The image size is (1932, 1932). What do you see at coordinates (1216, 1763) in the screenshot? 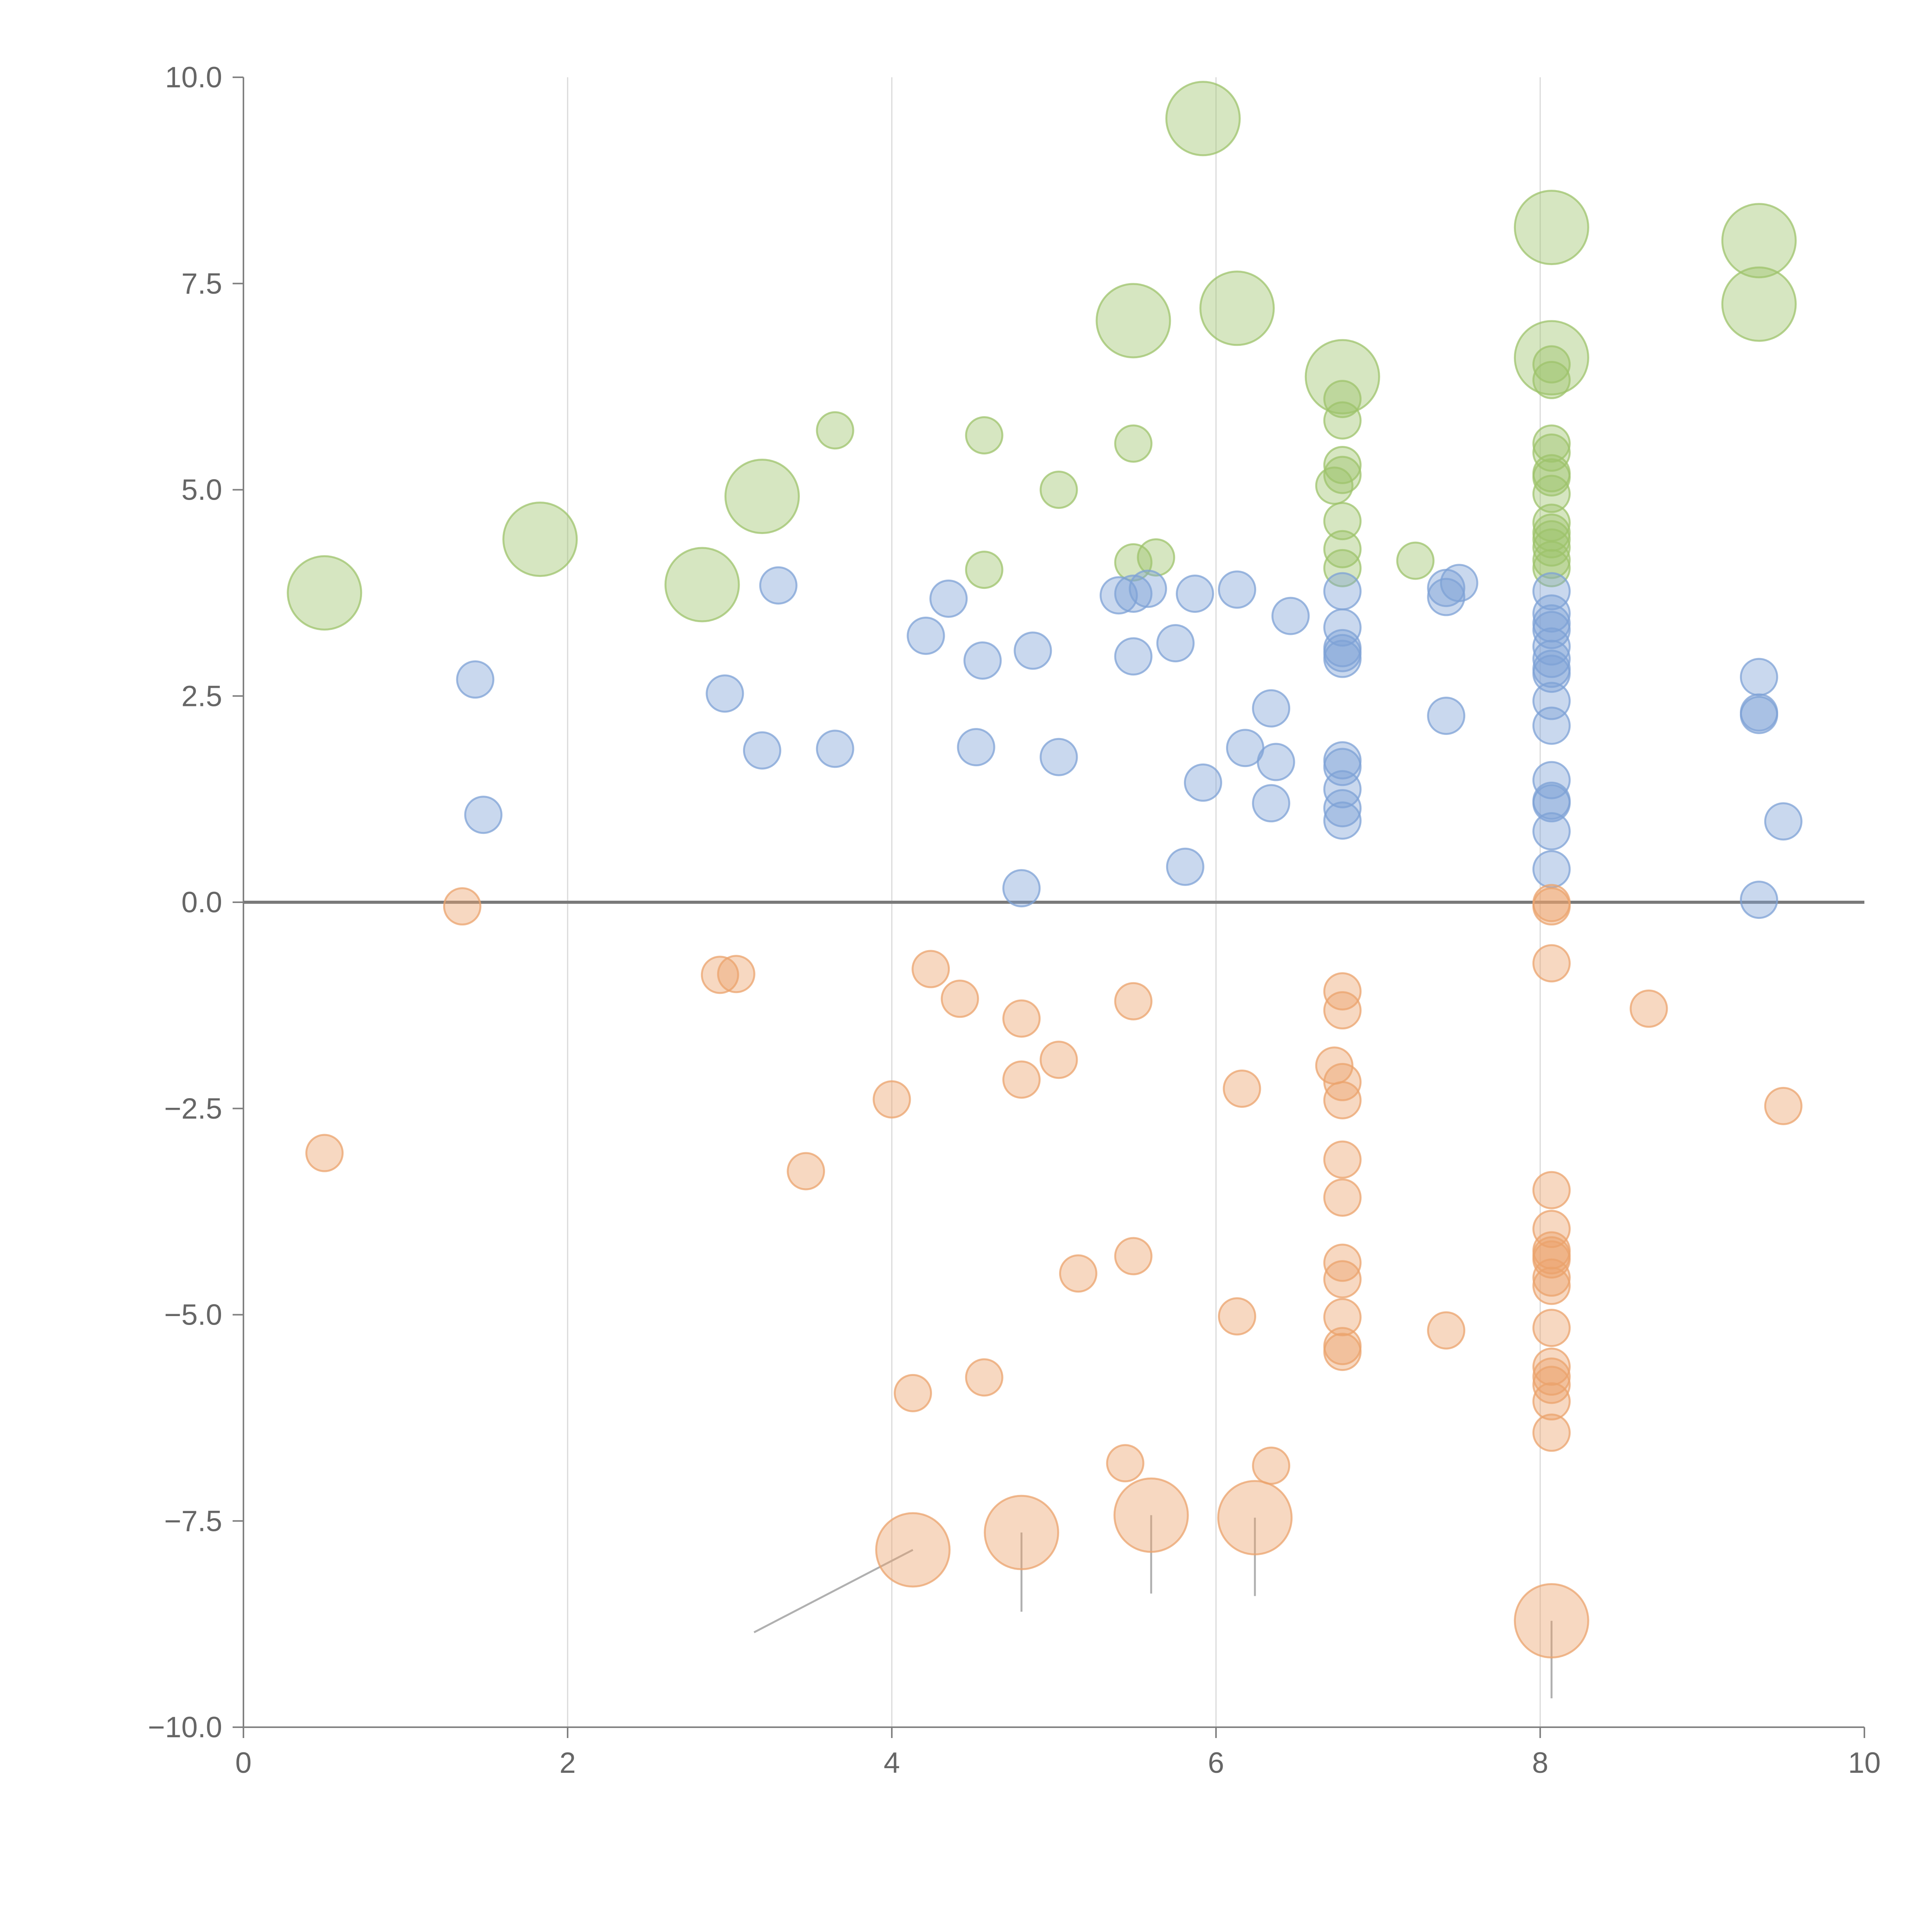
I see `x-tick-label: 6` at bounding box center [1216, 1763].